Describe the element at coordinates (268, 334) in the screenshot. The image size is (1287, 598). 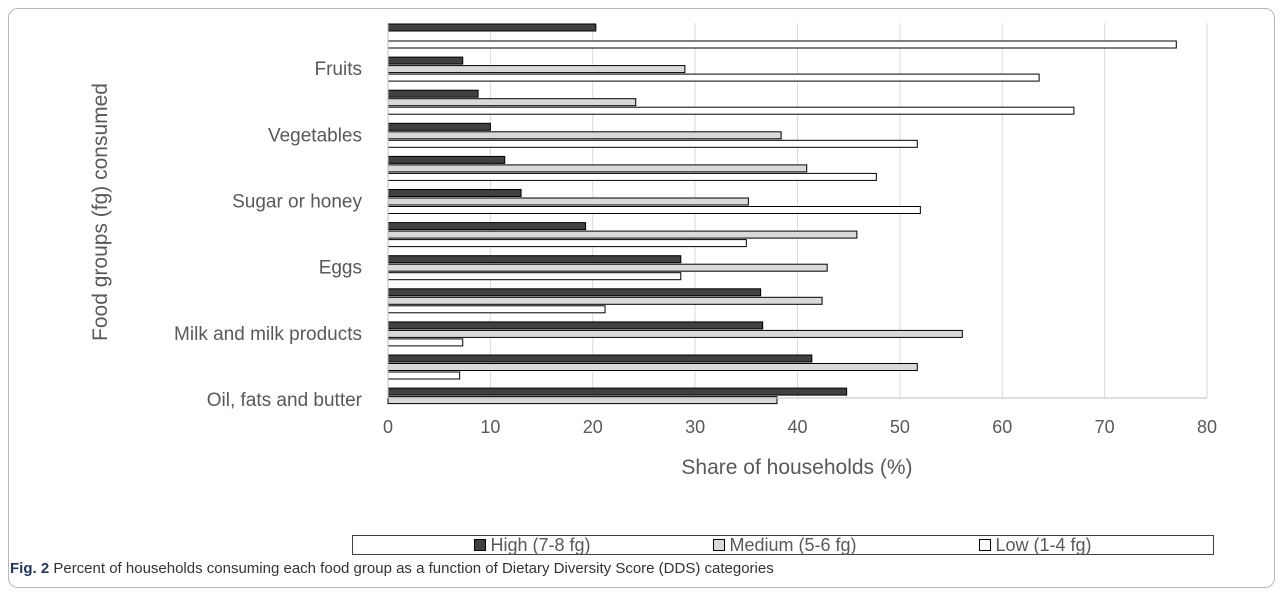
I see `category-label: Milk and milk products` at that location.